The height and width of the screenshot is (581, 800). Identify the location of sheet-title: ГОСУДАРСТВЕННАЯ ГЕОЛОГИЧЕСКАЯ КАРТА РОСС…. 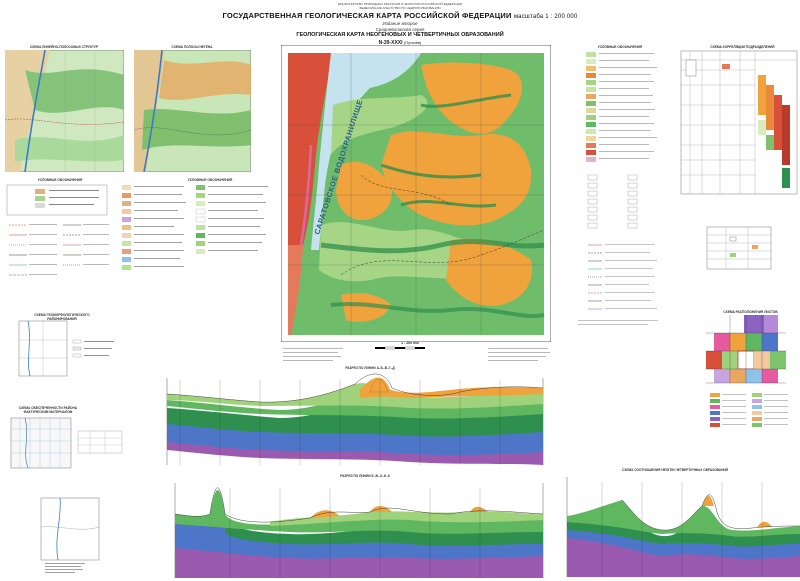
(400, 15).